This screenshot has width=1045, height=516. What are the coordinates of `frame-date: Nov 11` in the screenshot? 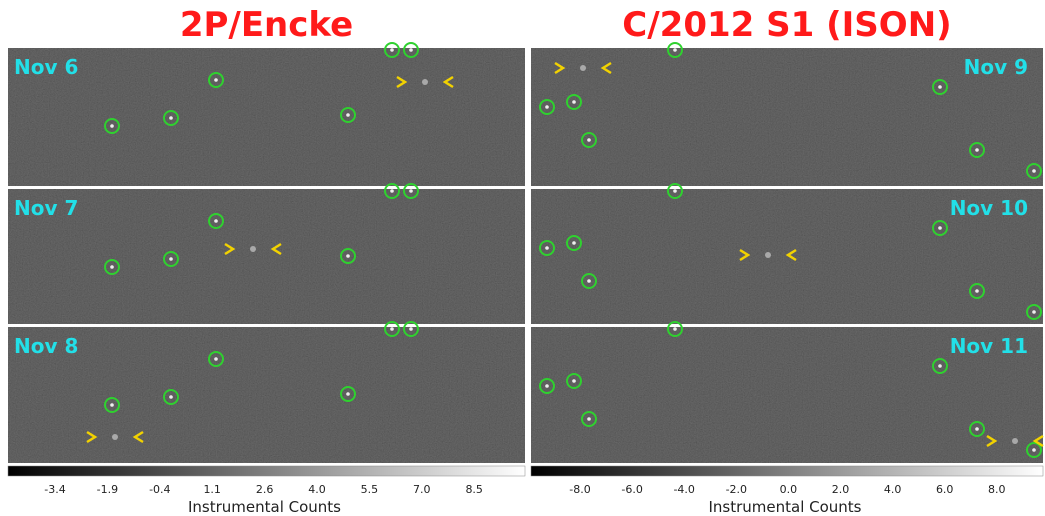 It's located at (989, 346).